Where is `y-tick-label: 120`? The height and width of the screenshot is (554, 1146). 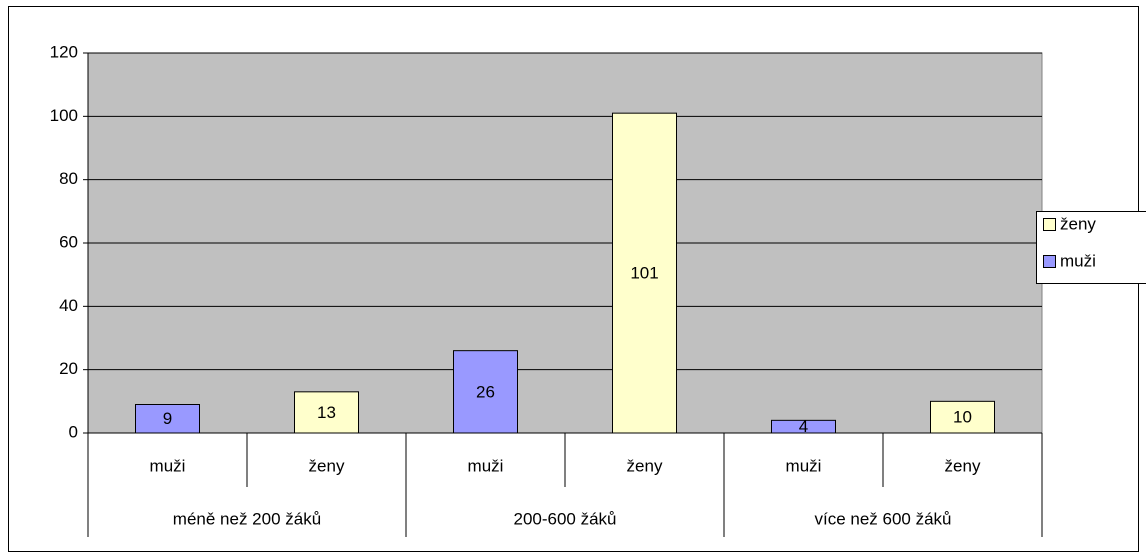 y-tick-label: 120 is located at coordinates (64, 51).